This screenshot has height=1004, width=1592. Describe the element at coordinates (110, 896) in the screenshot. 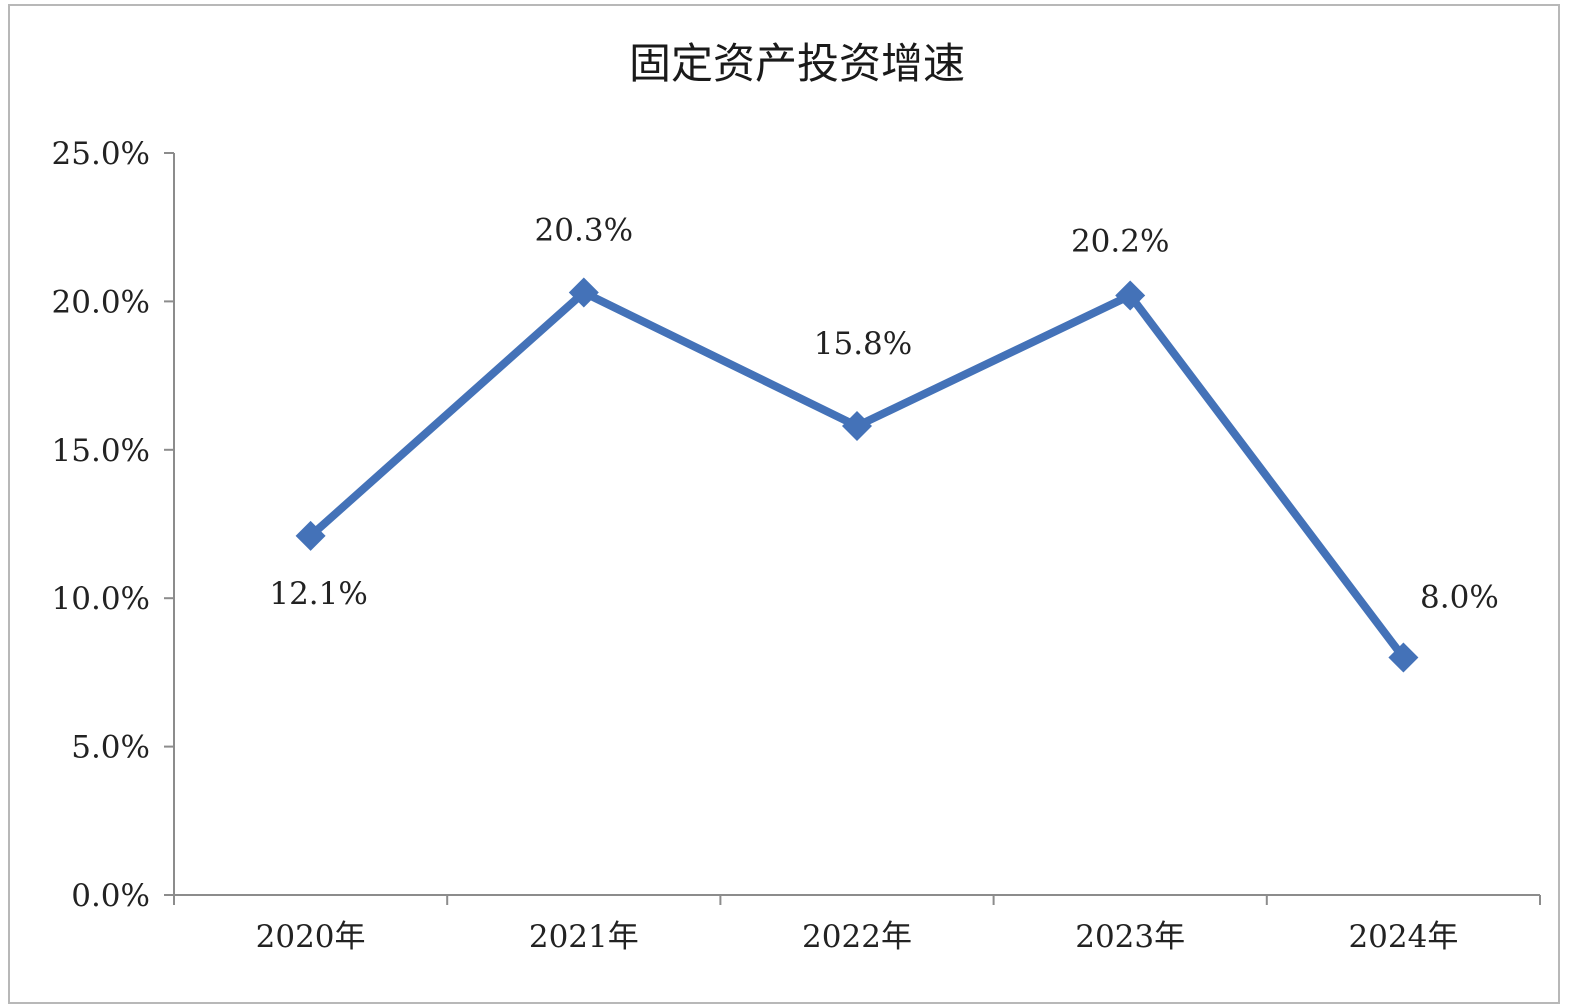

I see `y-tick-label: 0.0%` at that location.